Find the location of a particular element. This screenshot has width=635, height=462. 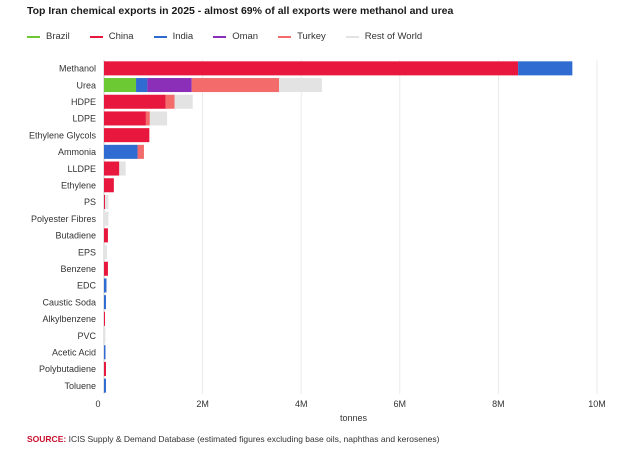

legend-item: Oman is located at coordinates (235, 36).